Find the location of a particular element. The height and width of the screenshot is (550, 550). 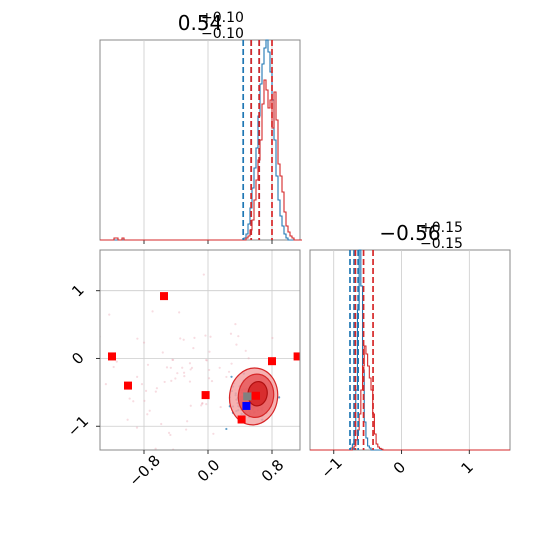

marginal-y-tick-label: −1 is located at coordinates (331, 468).